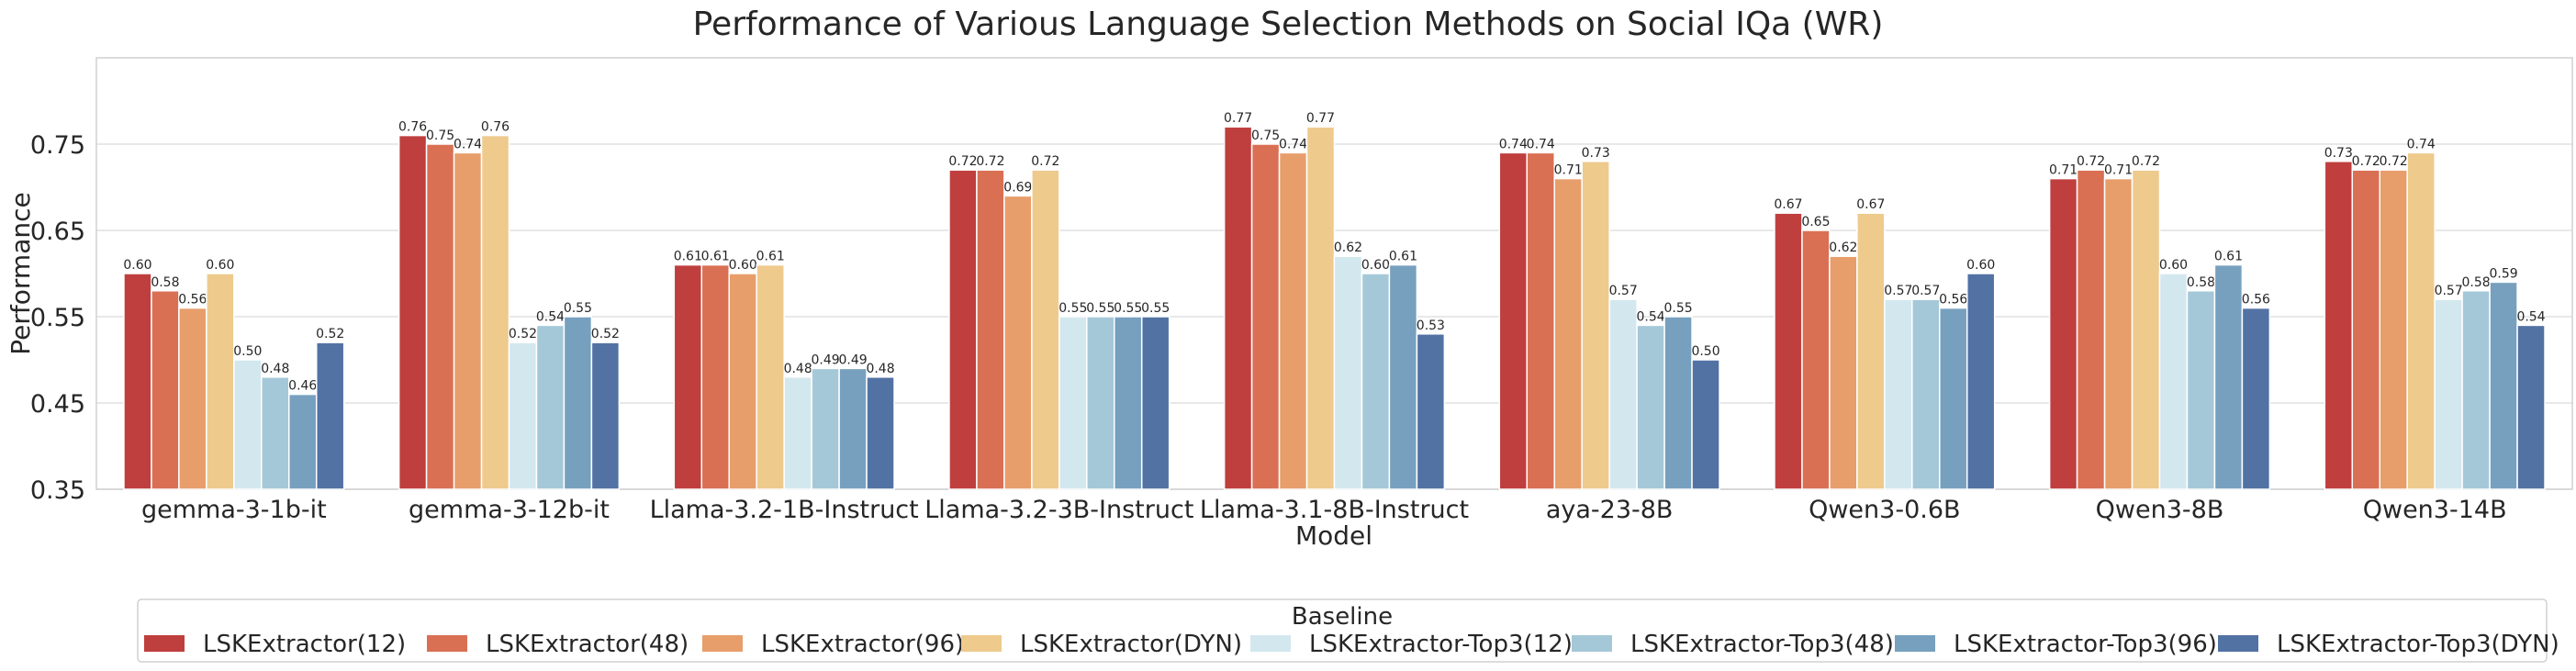  What do you see at coordinates (1651, 316) in the screenshot?
I see `data-label: 0.54` at bounding box center [1651, 316].